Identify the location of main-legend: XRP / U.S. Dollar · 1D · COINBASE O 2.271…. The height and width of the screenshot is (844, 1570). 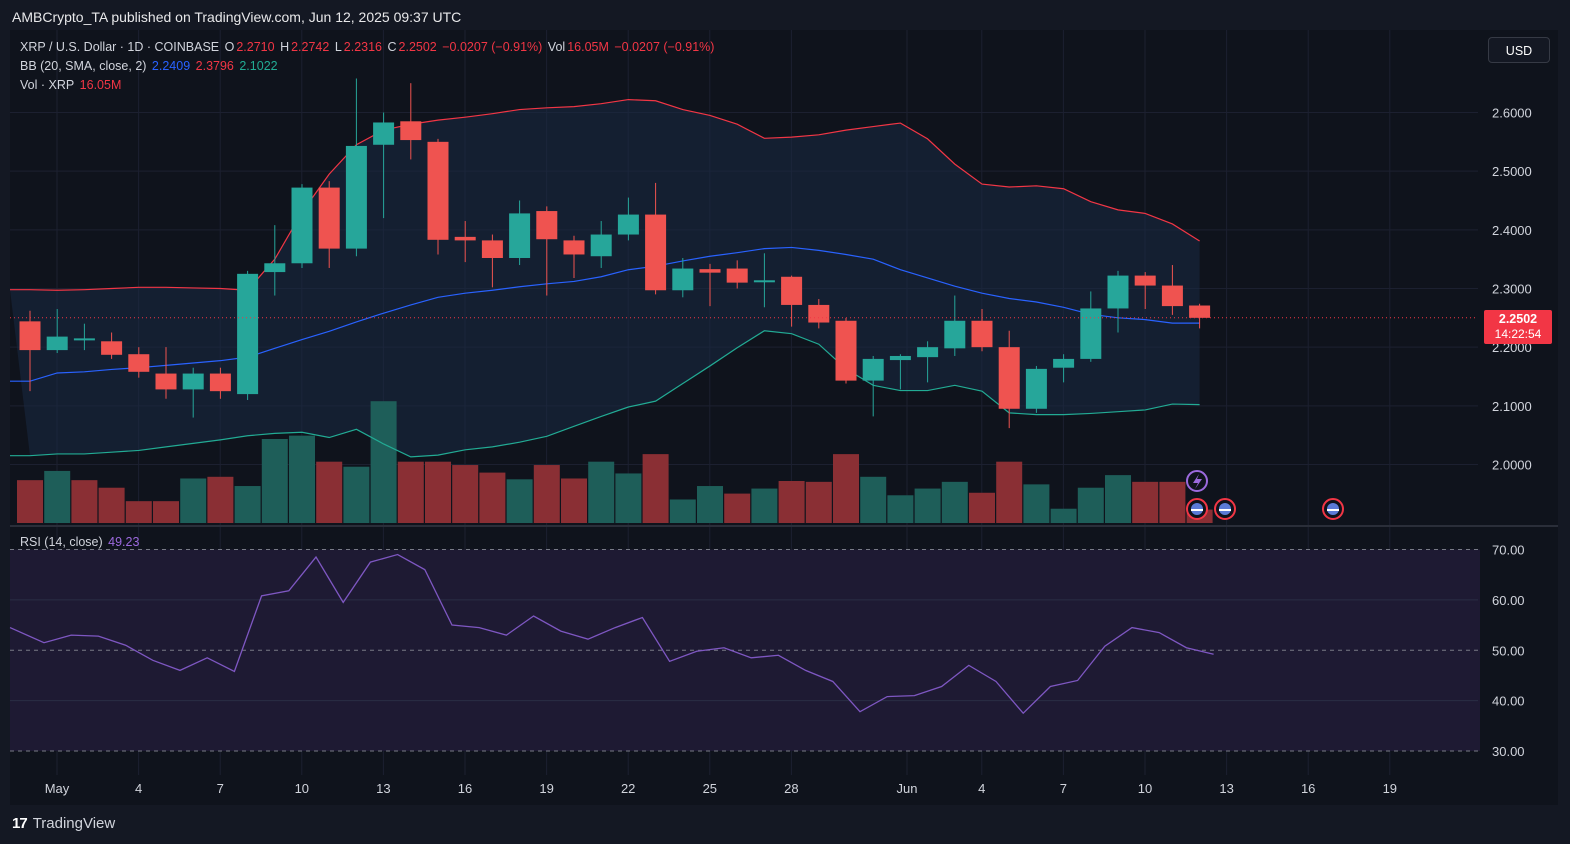
(368, 47).